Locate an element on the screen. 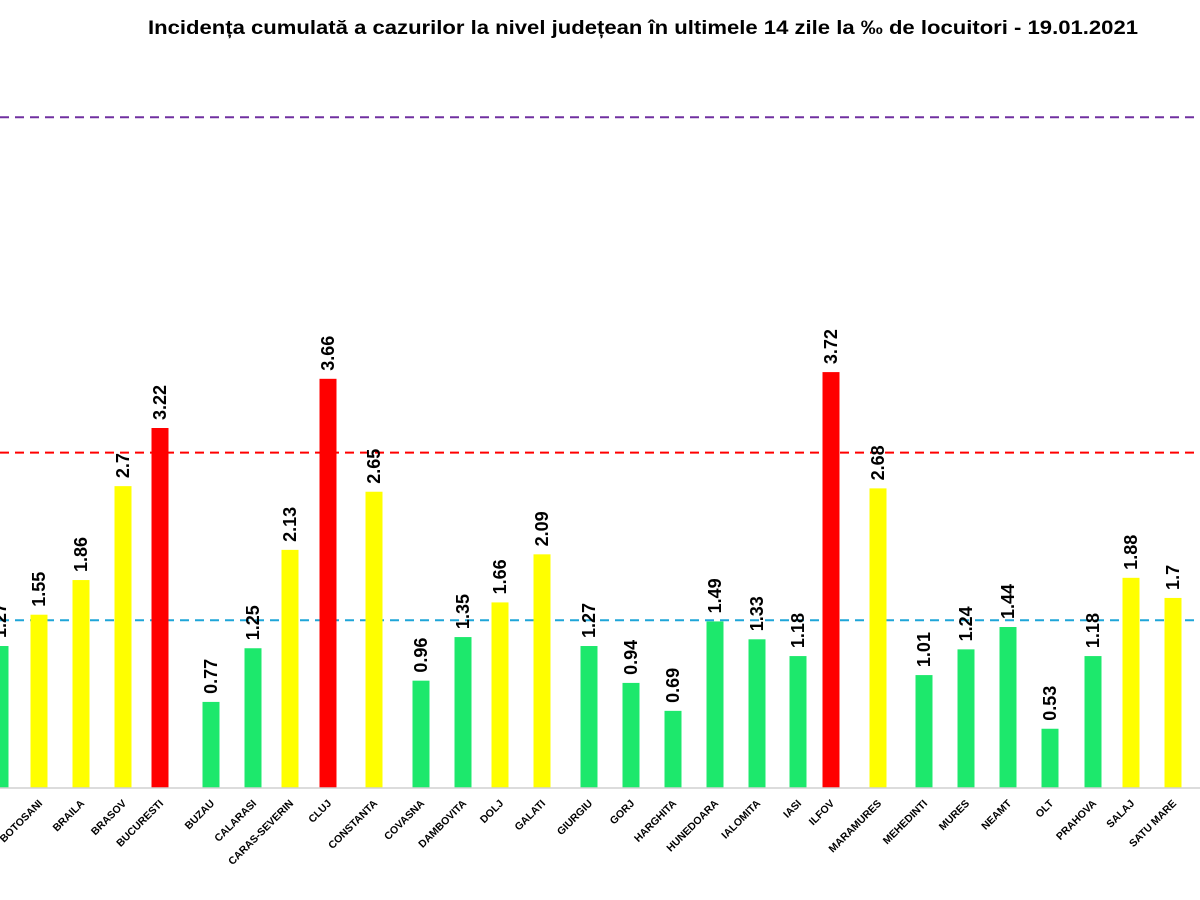 This screenshot has width=1200, height=900. data-label: 1.35 is located at coordinates (463, 611).